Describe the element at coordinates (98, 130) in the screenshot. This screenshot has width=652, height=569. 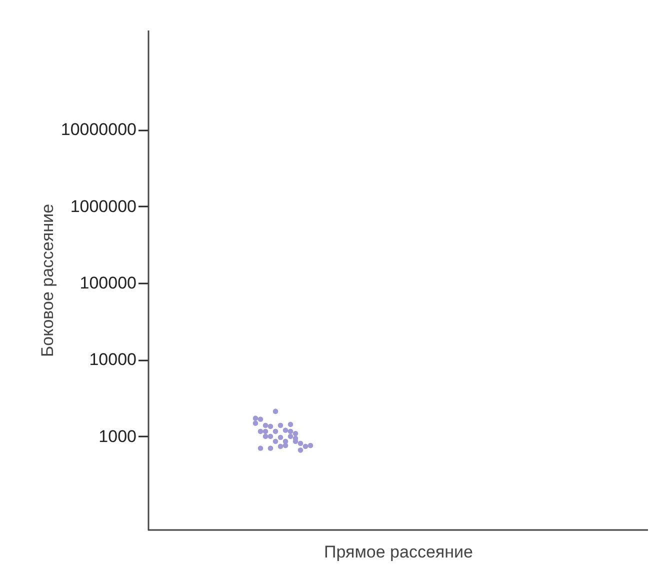
I see `y-tick-label: 10000000` at that location.